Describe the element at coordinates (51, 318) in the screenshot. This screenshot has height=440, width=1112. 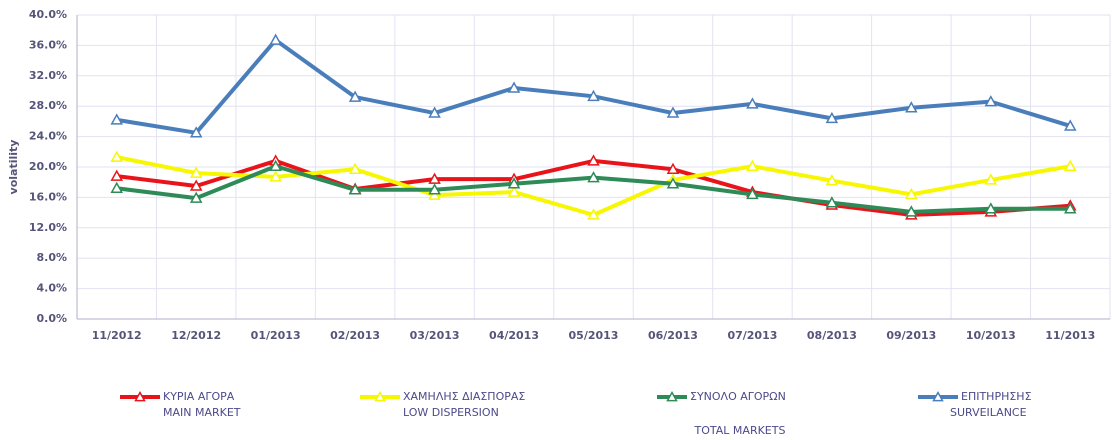
I see `y-tick-label: 0.0%` at that location.